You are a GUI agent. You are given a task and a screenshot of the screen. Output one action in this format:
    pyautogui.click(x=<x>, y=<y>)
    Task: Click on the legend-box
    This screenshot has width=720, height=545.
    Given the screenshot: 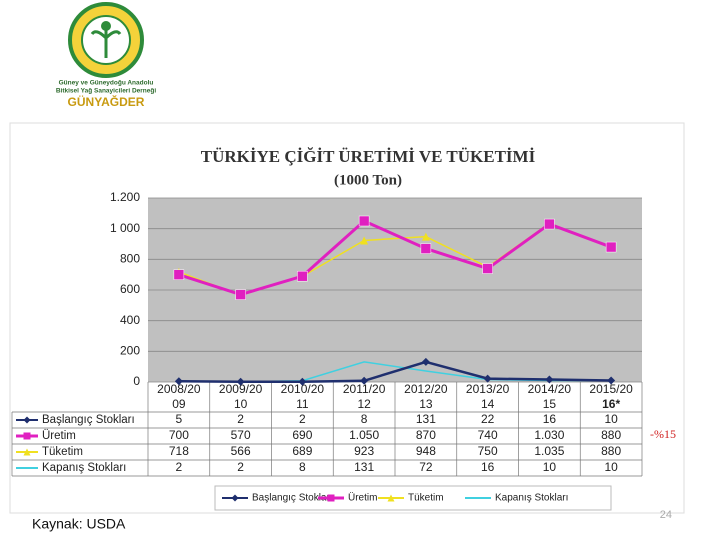 What is the action you would take?
    pyautogui.click(x=413, y=498)
    